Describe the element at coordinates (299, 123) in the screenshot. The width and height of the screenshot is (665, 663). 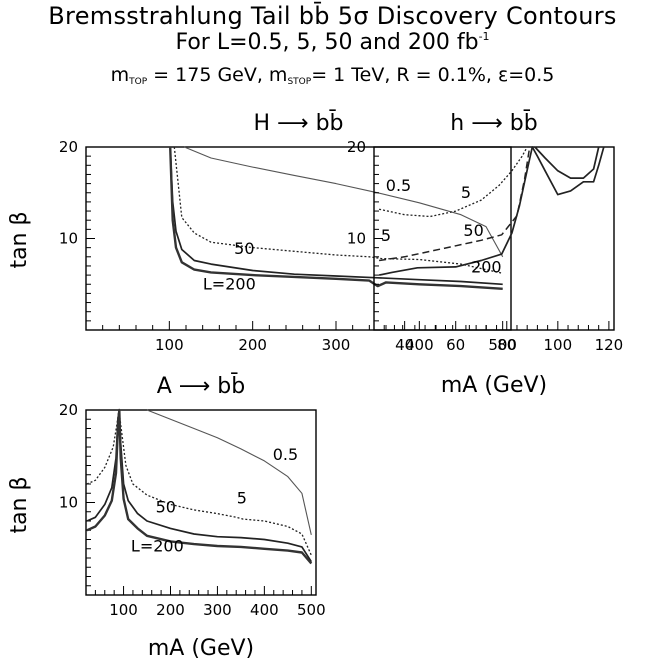
I see `panel-title-1: H ⟶ bb̄` at that location.